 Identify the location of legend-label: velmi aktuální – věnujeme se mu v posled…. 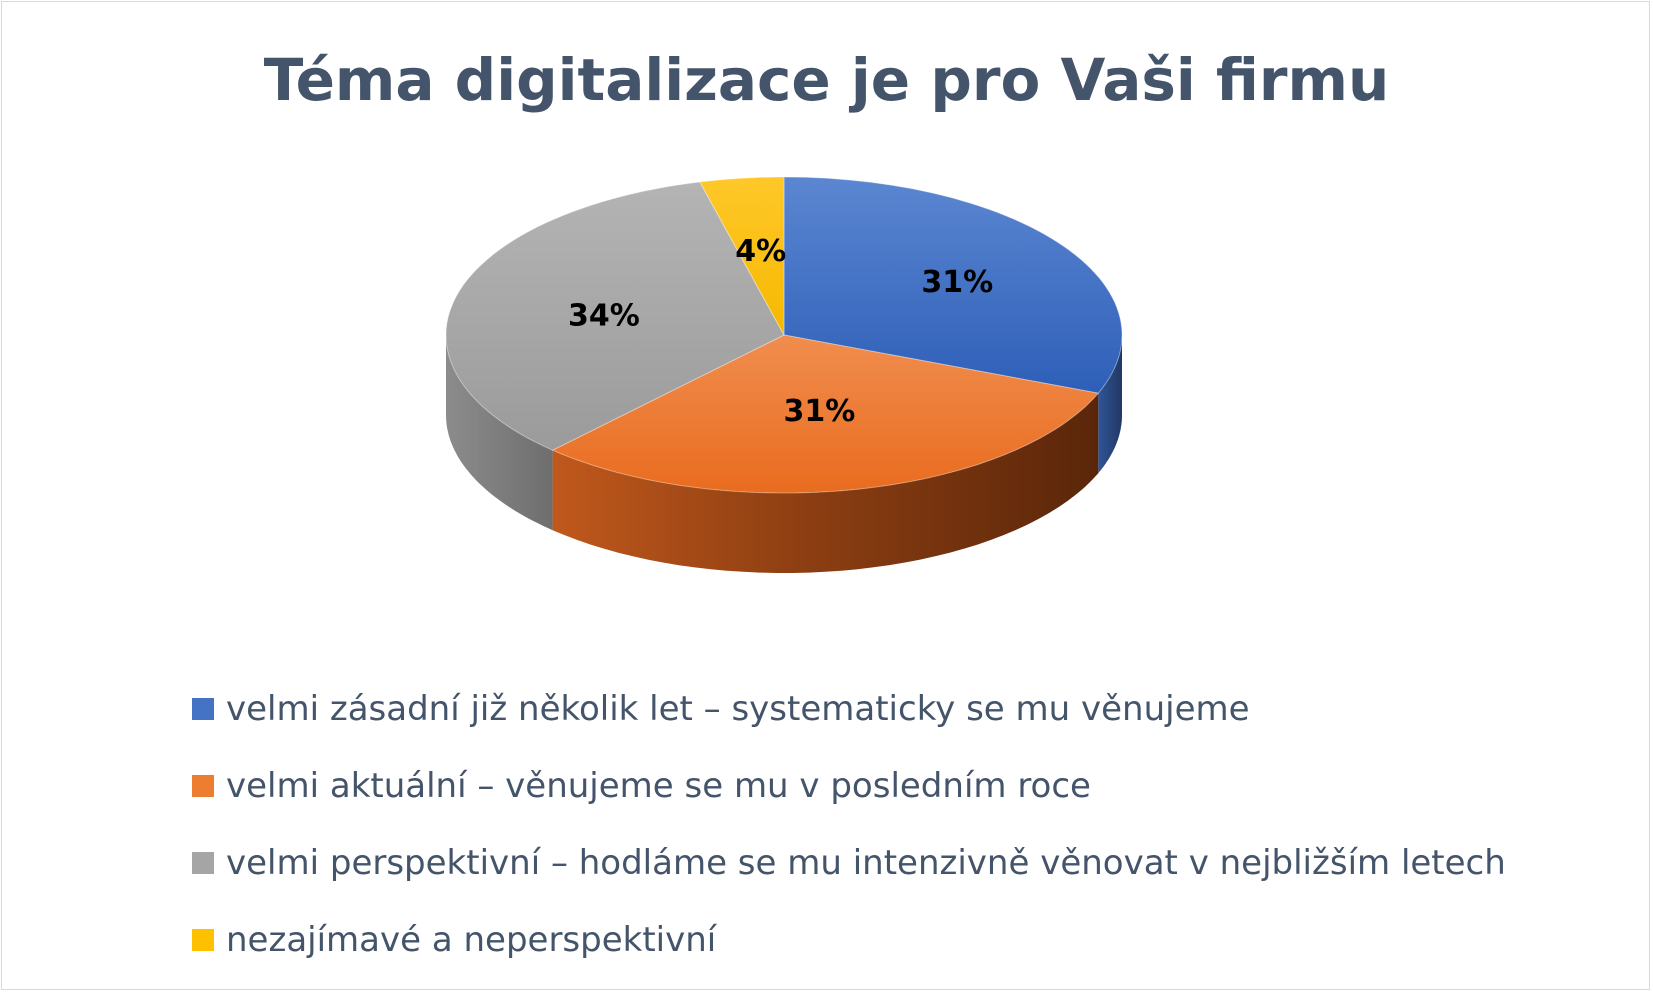
(658, 785).